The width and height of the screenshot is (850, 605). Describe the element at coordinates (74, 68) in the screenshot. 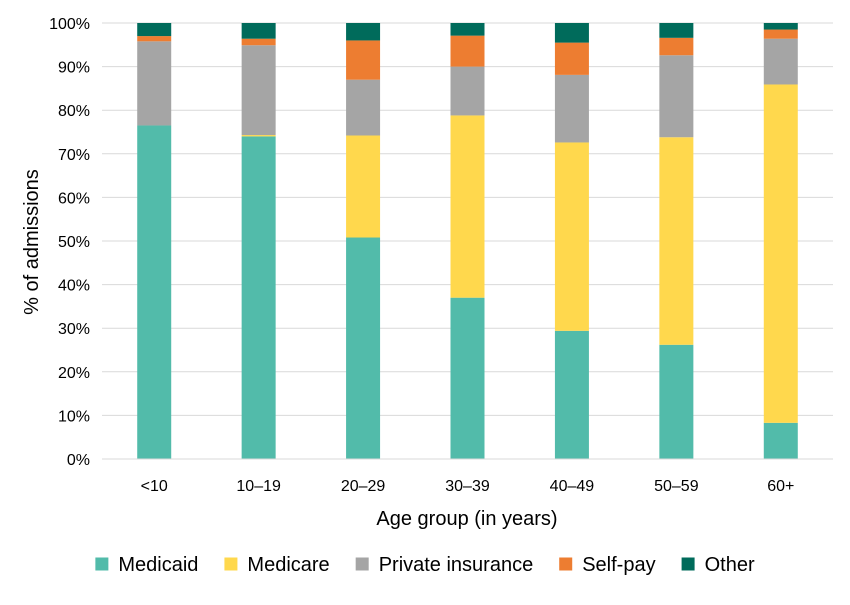

I see `y-tick-label: 90%` at that location.